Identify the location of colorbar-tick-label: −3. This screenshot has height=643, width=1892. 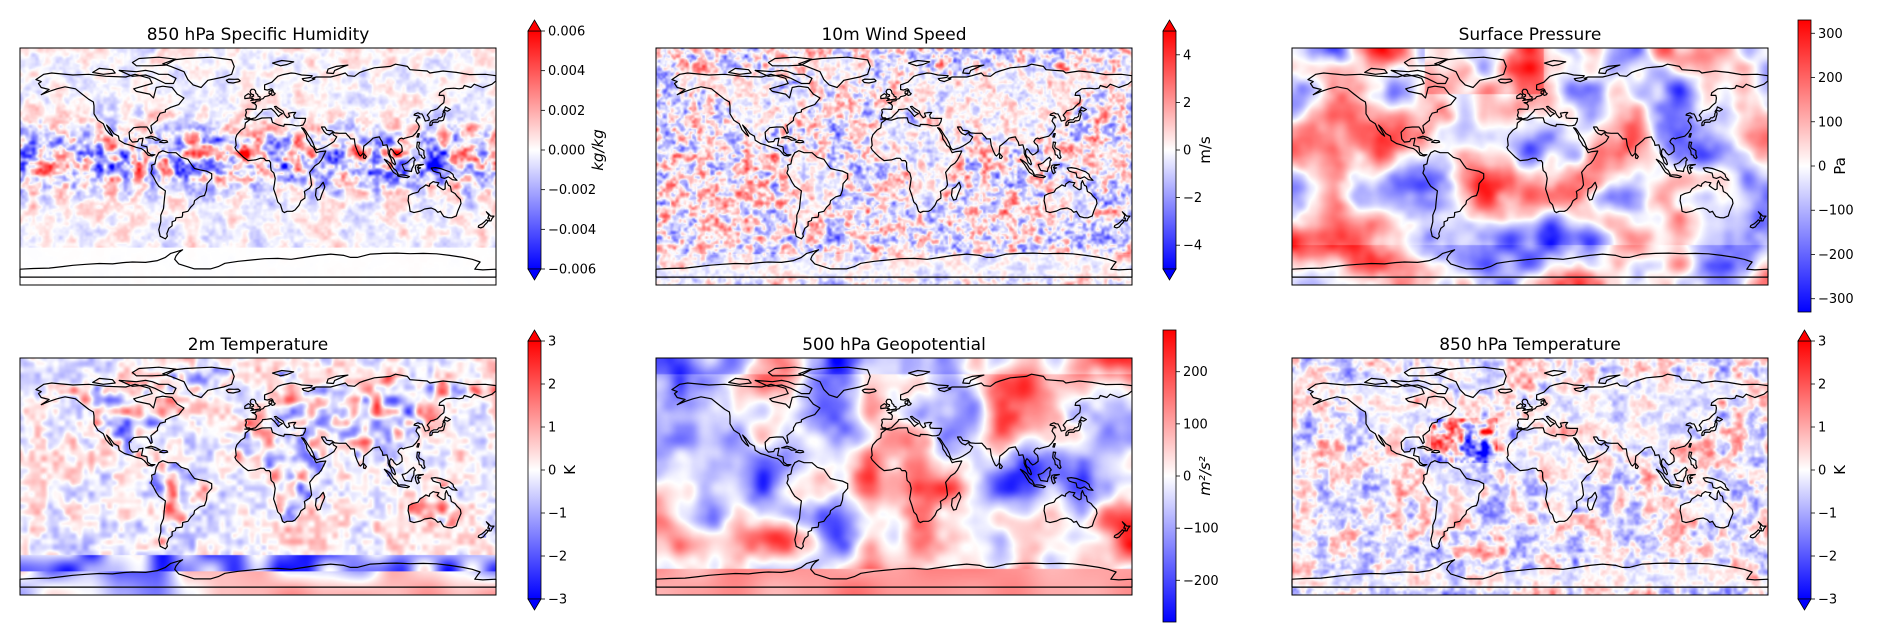
(1827, 600).